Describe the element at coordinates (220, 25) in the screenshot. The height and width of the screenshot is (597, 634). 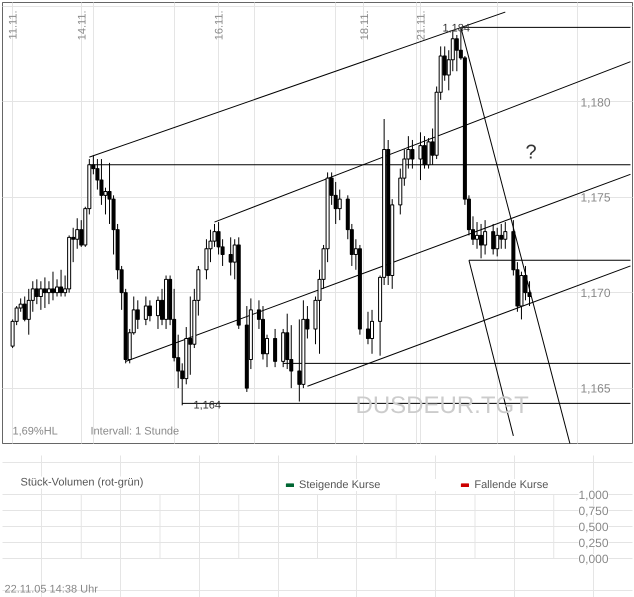
I see `x-tick-label: 16.11.` at that location.